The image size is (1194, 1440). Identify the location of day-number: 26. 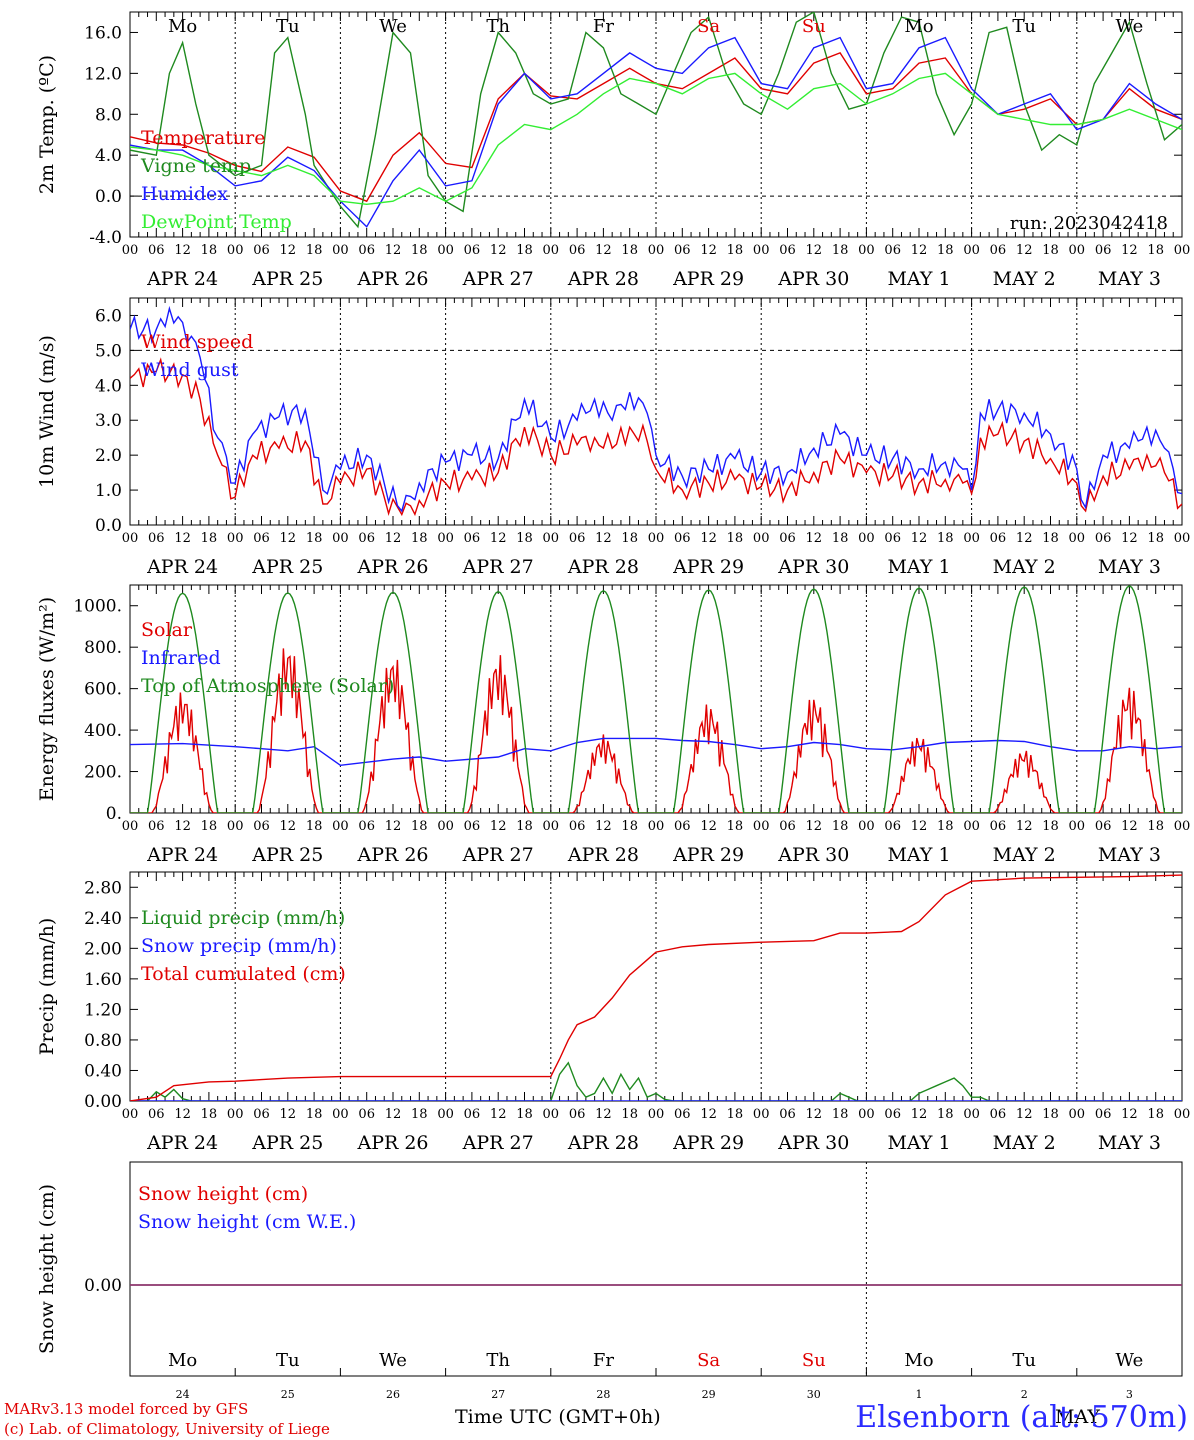
(393, 1394).